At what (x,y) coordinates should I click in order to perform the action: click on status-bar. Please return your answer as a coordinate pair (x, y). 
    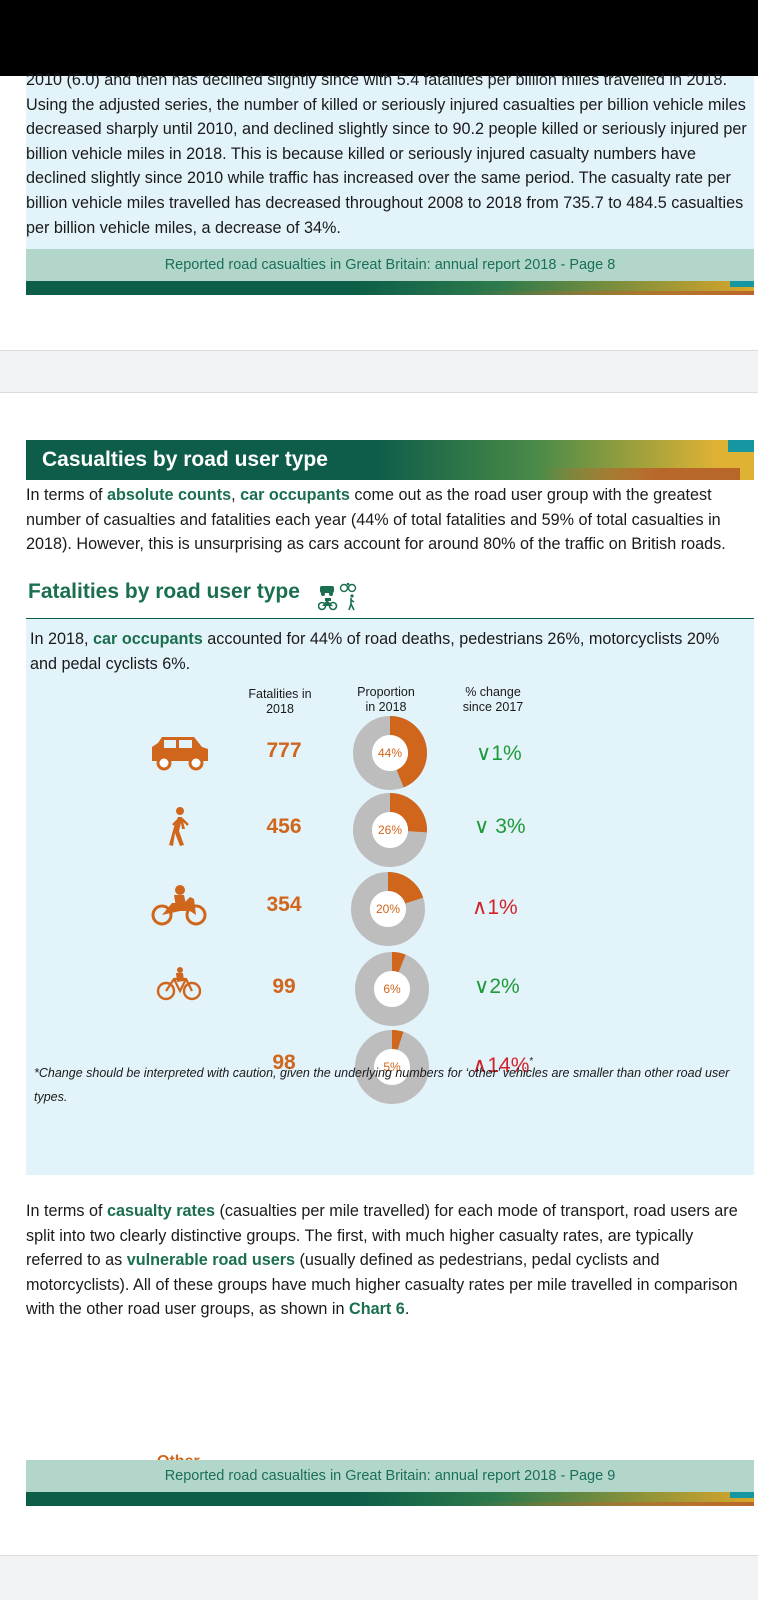
    Looking at the image, I should click on (379, 38).